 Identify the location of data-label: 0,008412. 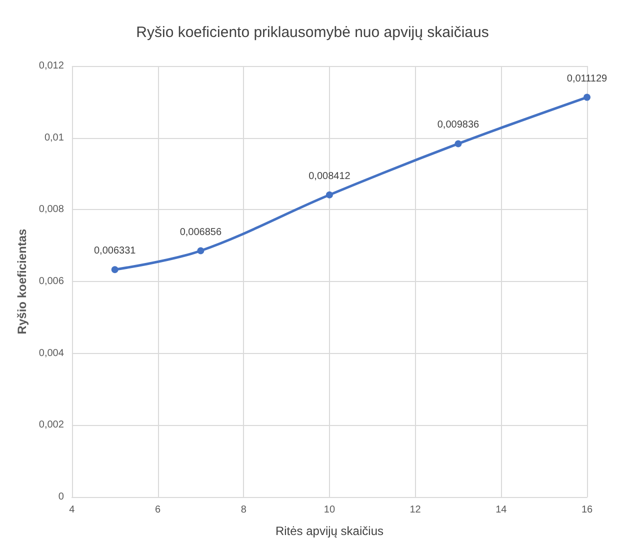
(329, 176).